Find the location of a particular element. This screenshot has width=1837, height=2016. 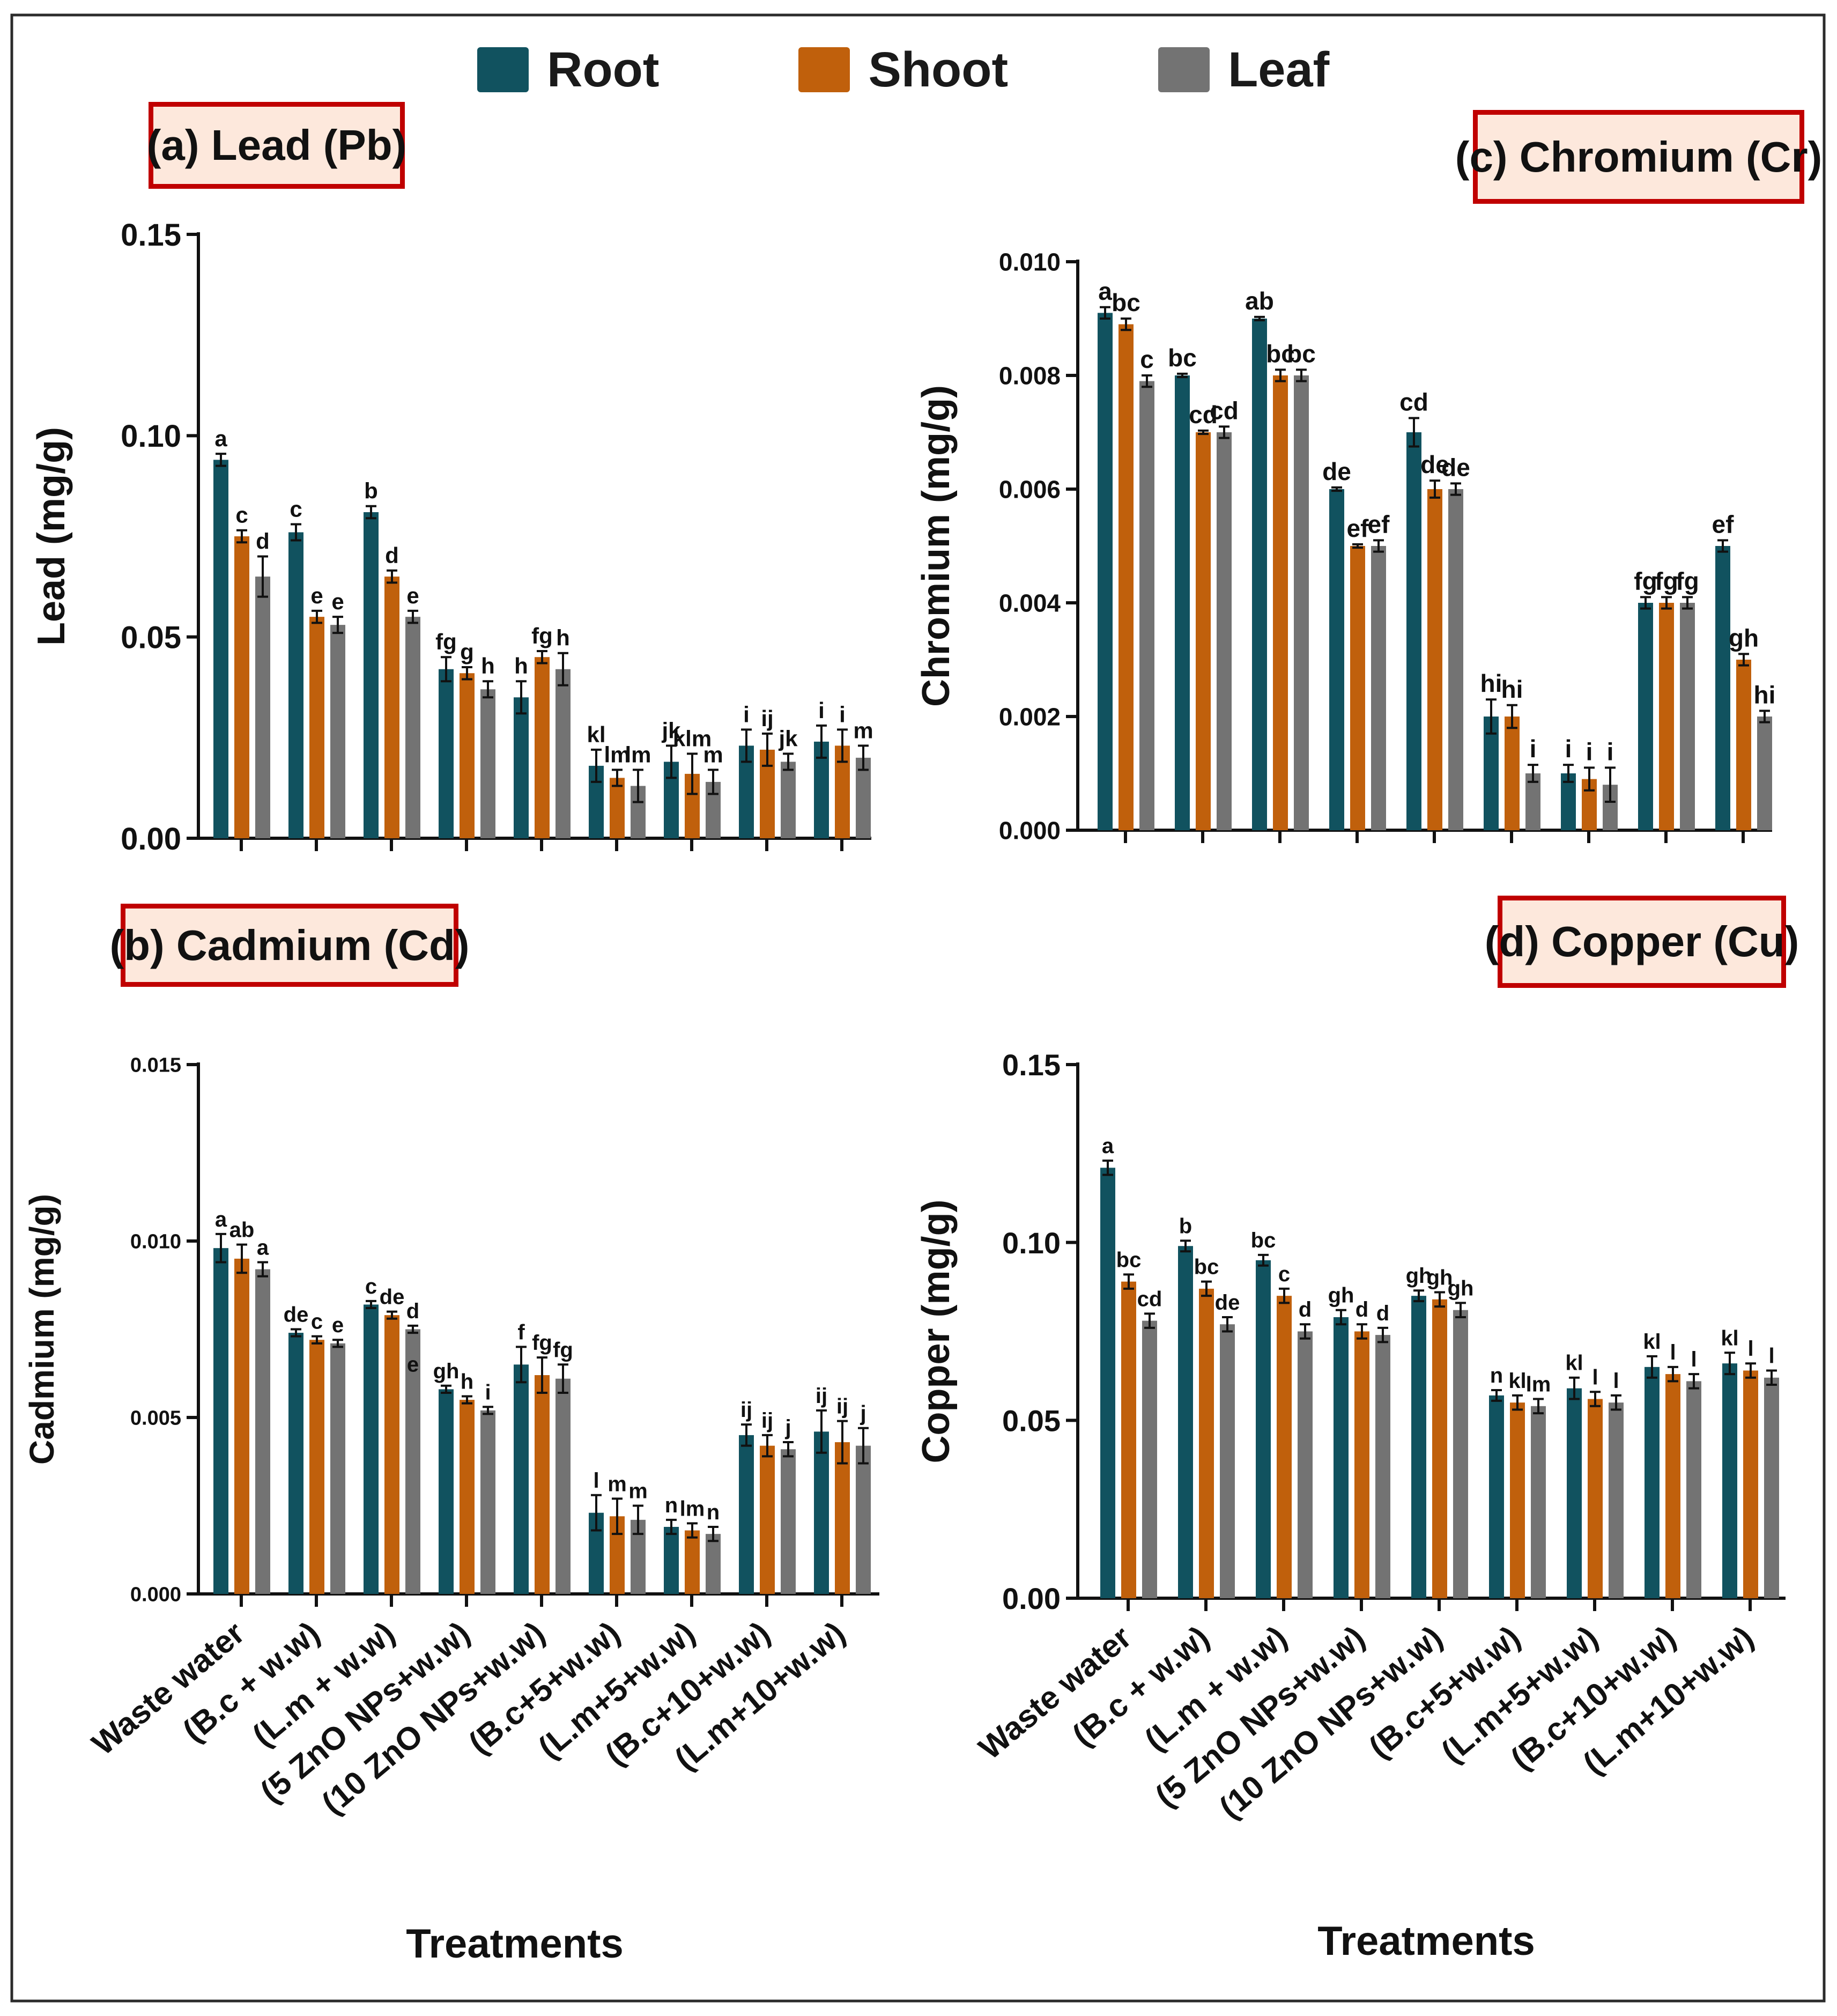

legend-shoot-label: Shoot is located at coordinates (939, 69).